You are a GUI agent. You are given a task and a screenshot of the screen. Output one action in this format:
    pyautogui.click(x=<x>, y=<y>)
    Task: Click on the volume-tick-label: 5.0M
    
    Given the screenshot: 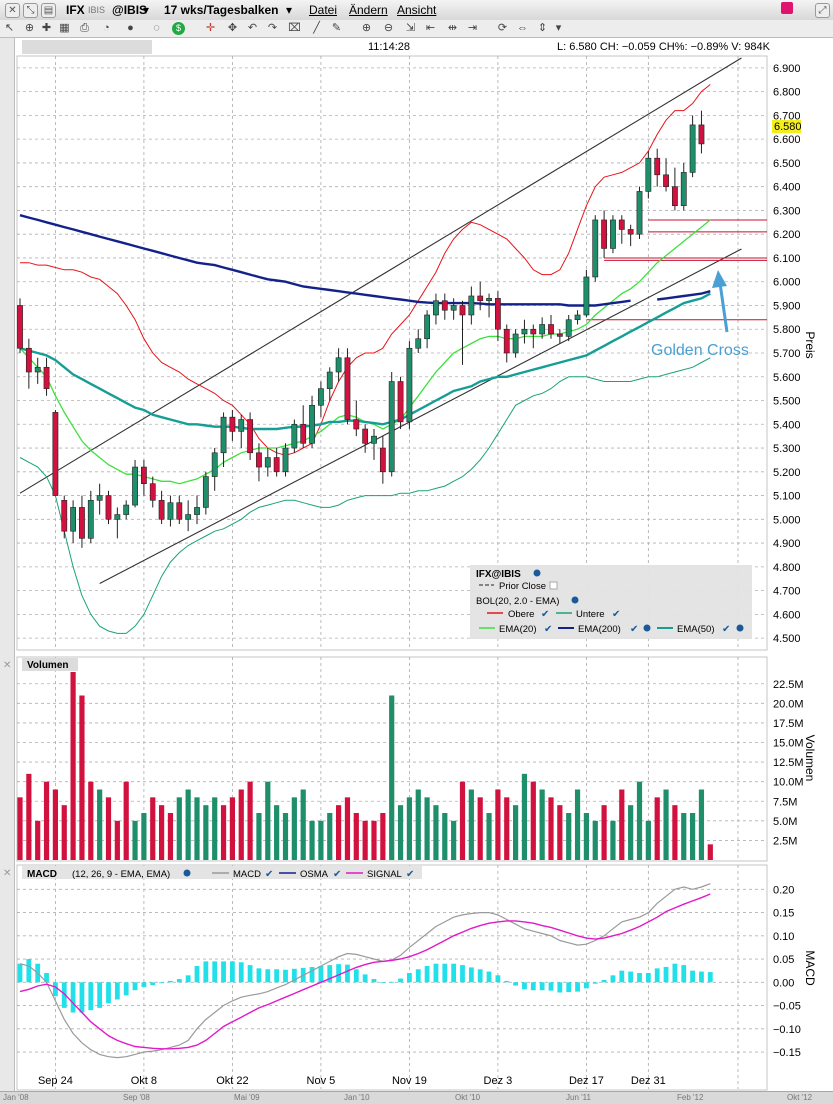 What is the action you would take?
    pyautogui.click(x=785, y=822)
    